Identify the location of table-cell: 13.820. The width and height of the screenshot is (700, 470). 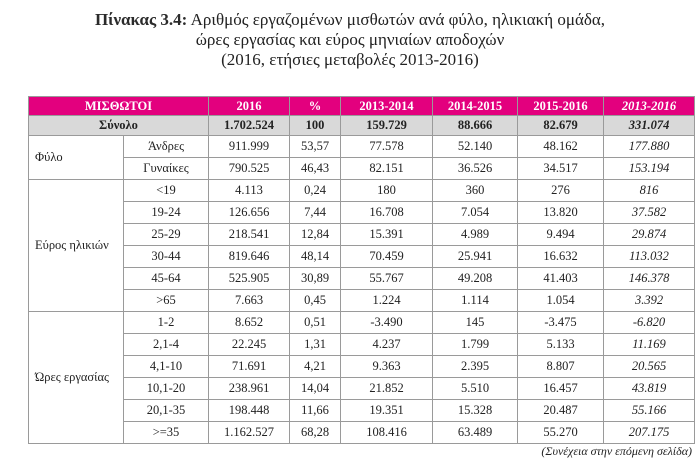
(560, 212).